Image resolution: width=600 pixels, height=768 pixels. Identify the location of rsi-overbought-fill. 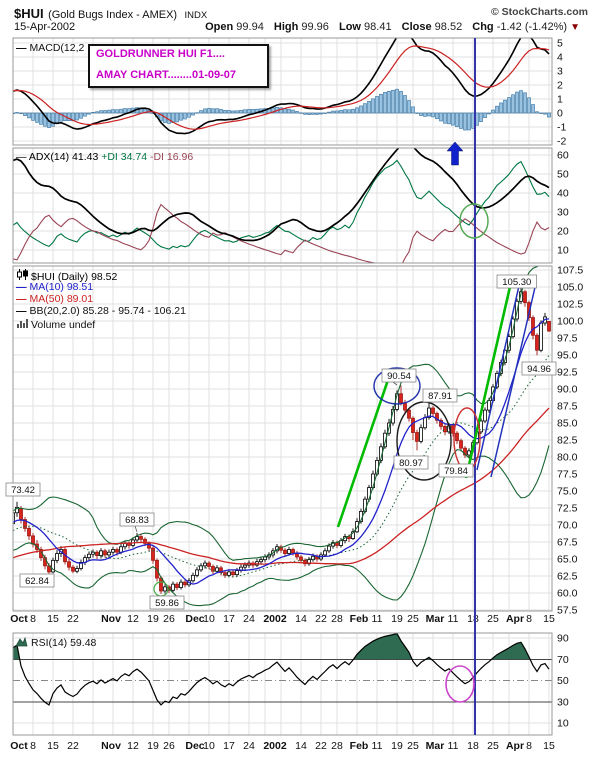
(16, 652).